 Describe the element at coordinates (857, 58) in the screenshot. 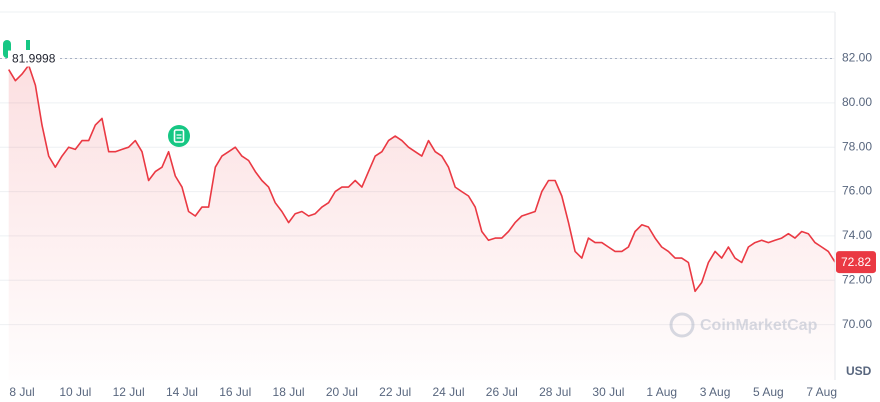

I see `y-tick-label: 82.00` at that location.